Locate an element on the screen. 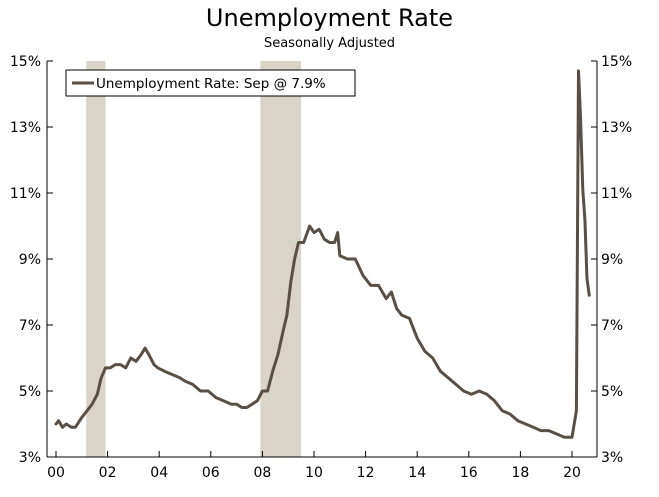 This screenshot has height=497, width=659. x-tick-label: 18 is located at coordinates (520, 473).